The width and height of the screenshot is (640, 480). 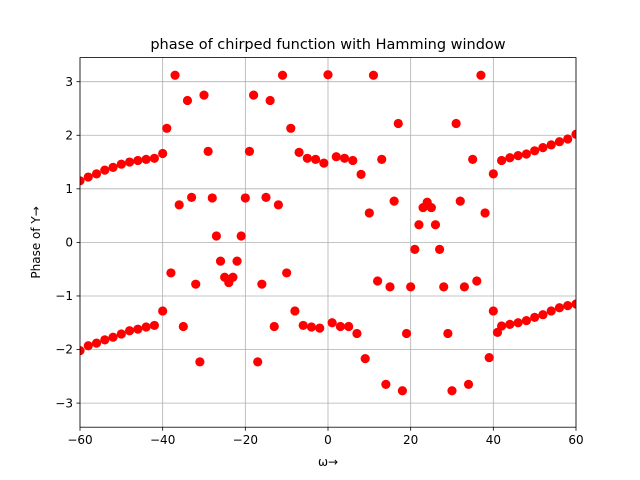 What do you see at coordinates (245, 440) in the screenshot?
I see `x-tick-label: −20` at bounding box center [245, 440].